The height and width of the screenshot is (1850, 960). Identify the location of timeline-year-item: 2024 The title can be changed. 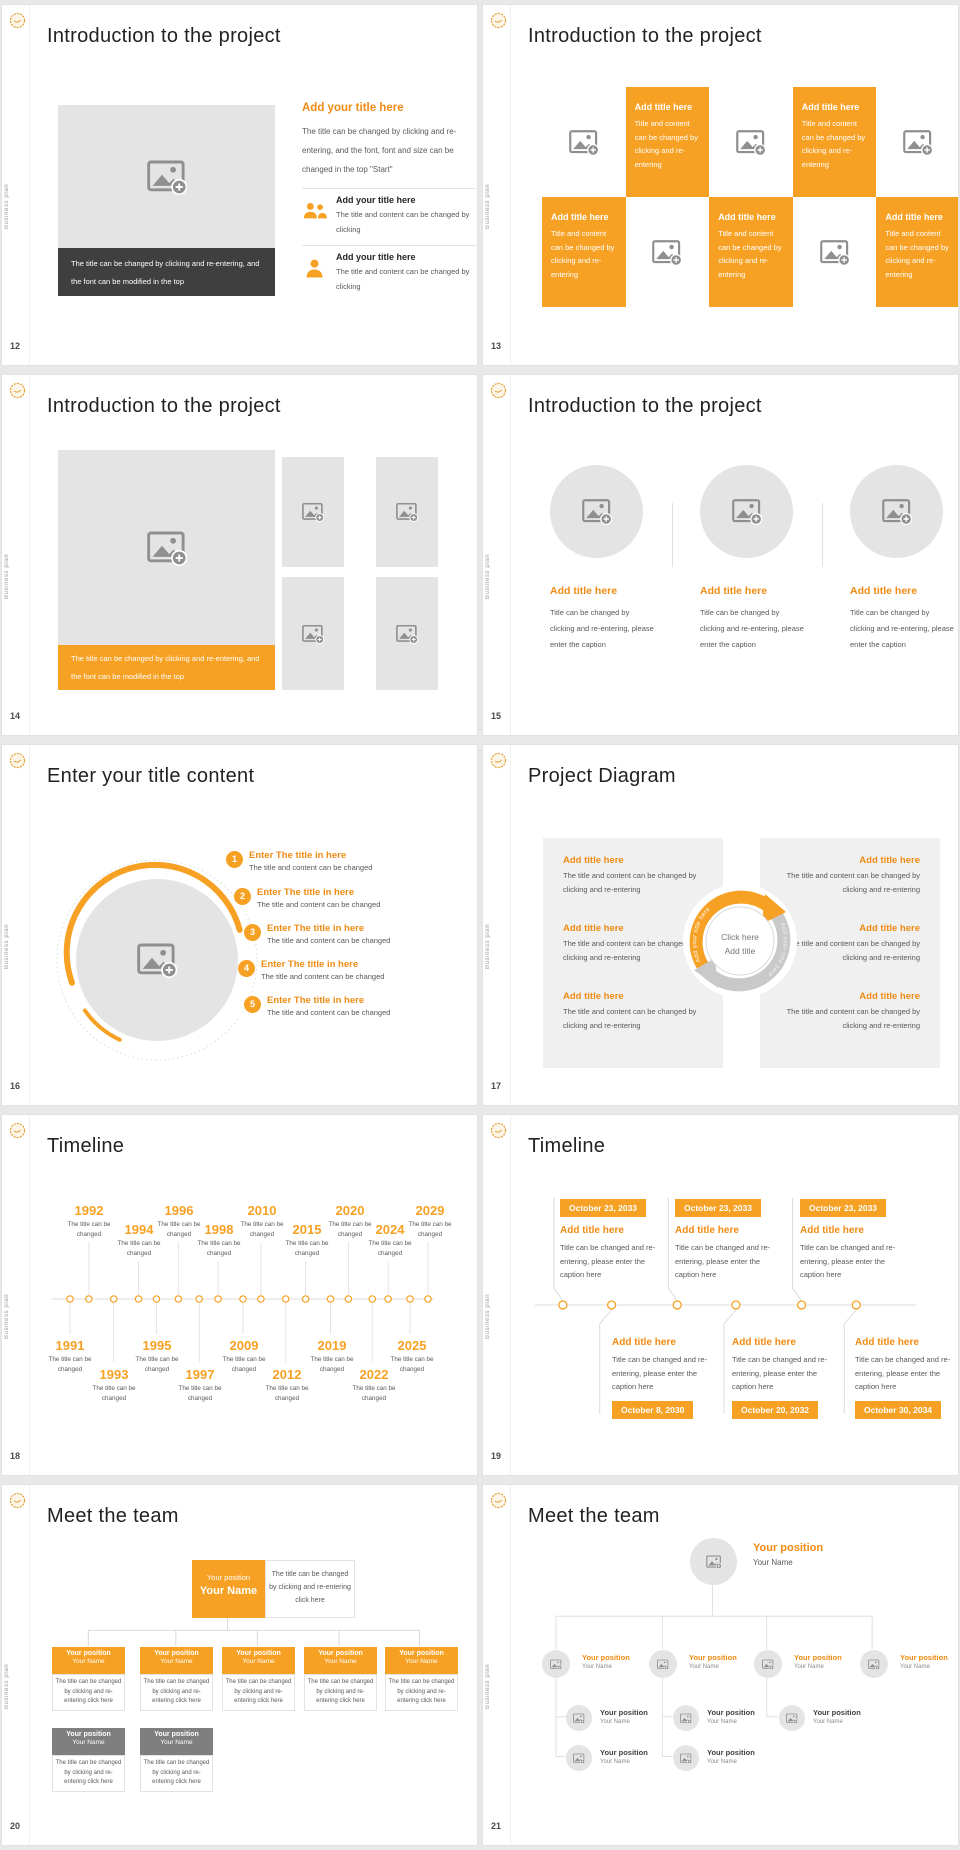
(390, 1240).